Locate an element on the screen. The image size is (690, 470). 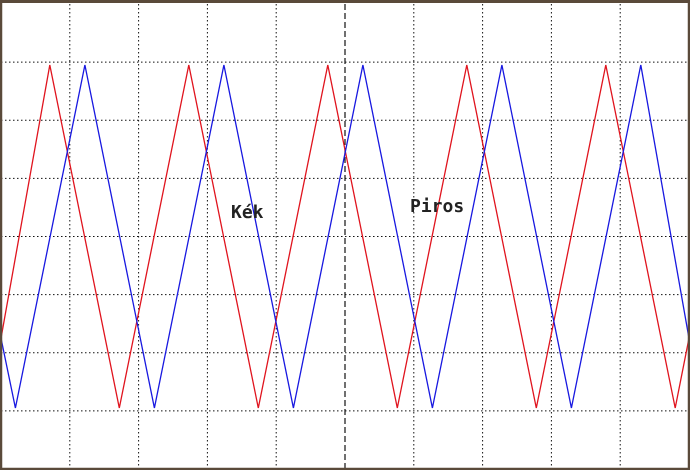
label-piros: Piros is located at coordinates (437, 206).